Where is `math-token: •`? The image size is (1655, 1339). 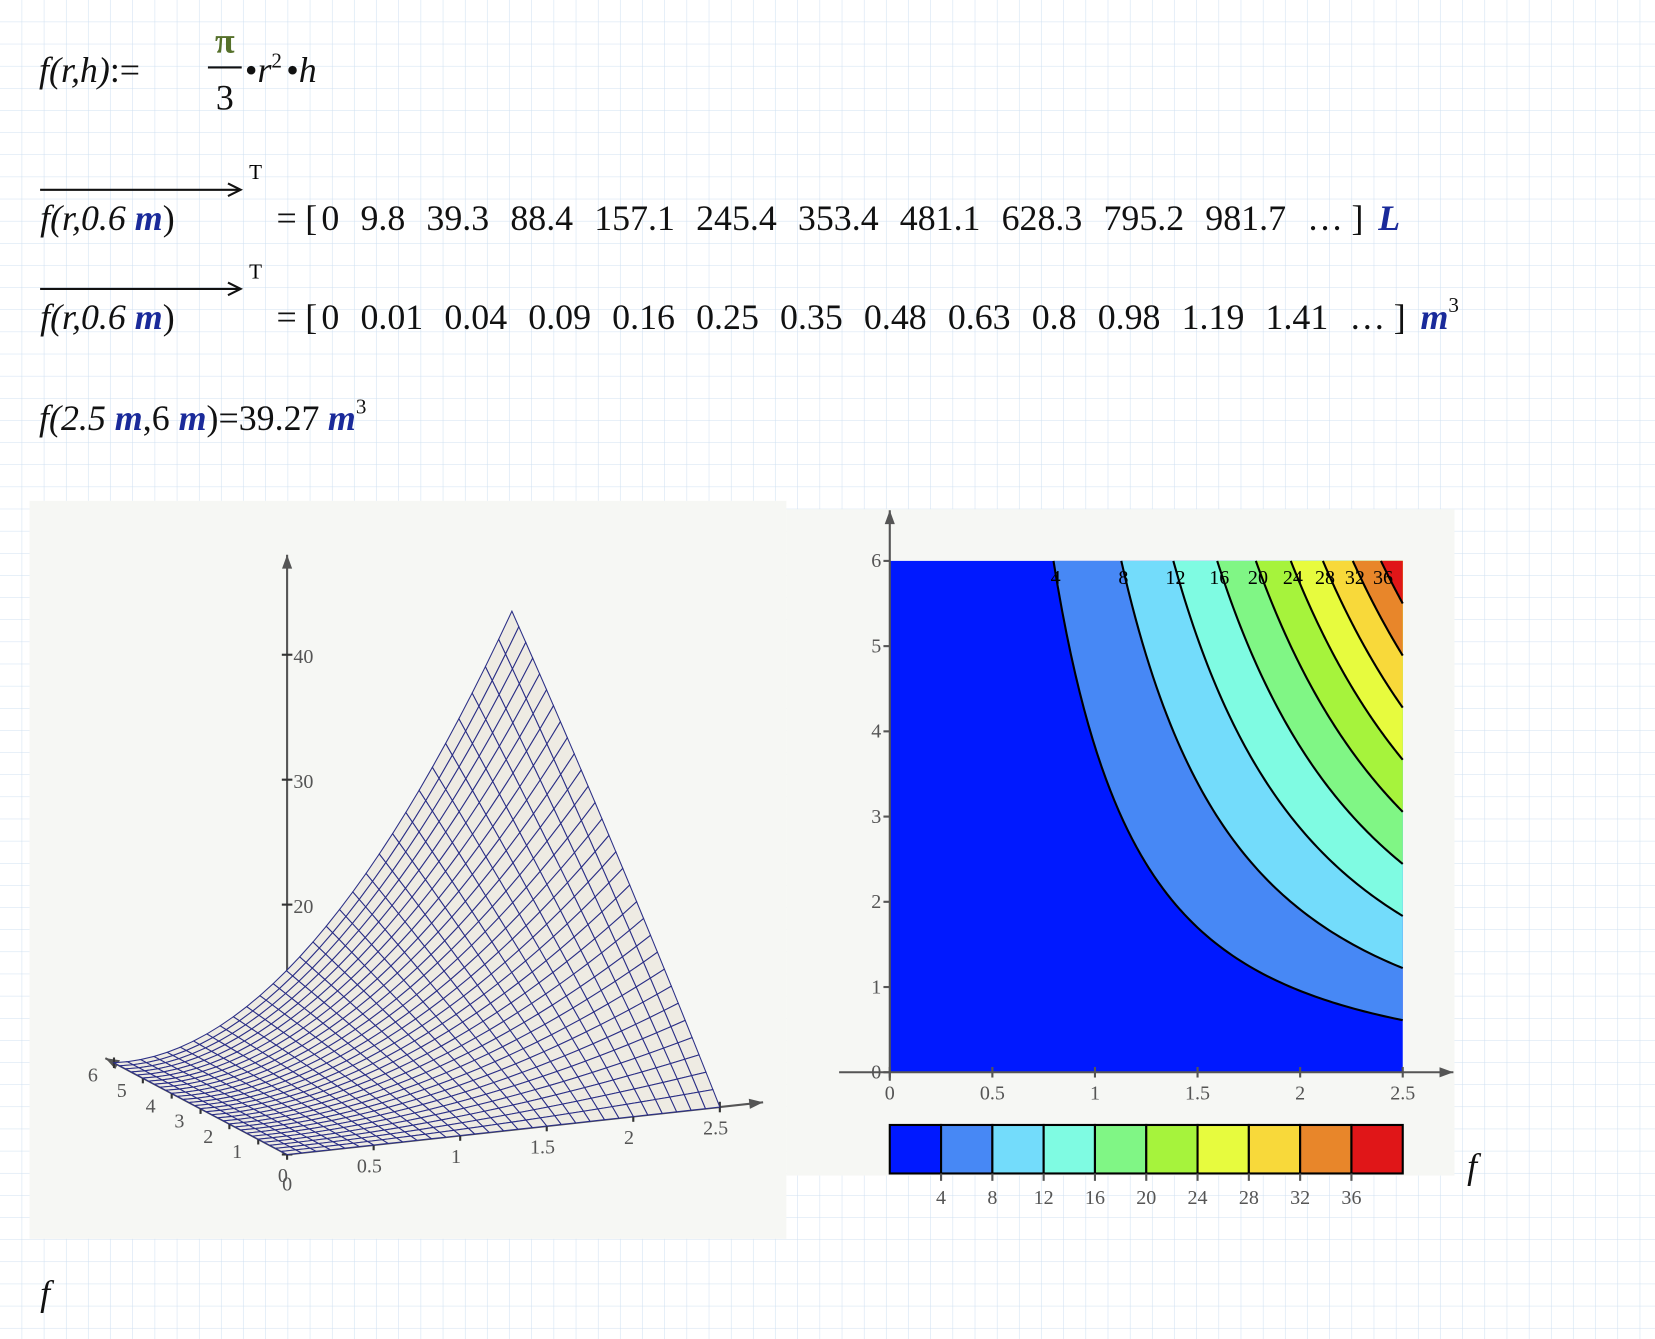 math-token: • is located at coordinates (251, 70).